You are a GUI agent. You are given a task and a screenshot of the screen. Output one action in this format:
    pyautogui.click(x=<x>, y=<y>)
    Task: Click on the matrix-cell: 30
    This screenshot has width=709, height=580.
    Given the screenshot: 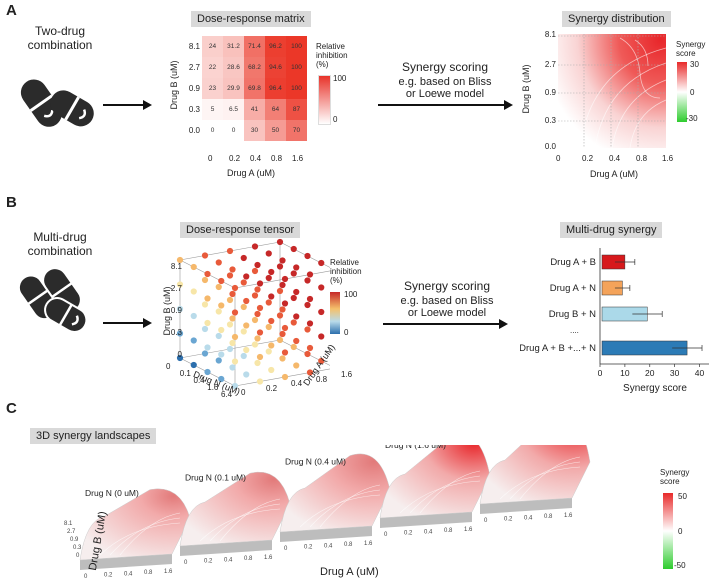 What is the action you would take?
    pyautogui.click(x=254, y=130)
    